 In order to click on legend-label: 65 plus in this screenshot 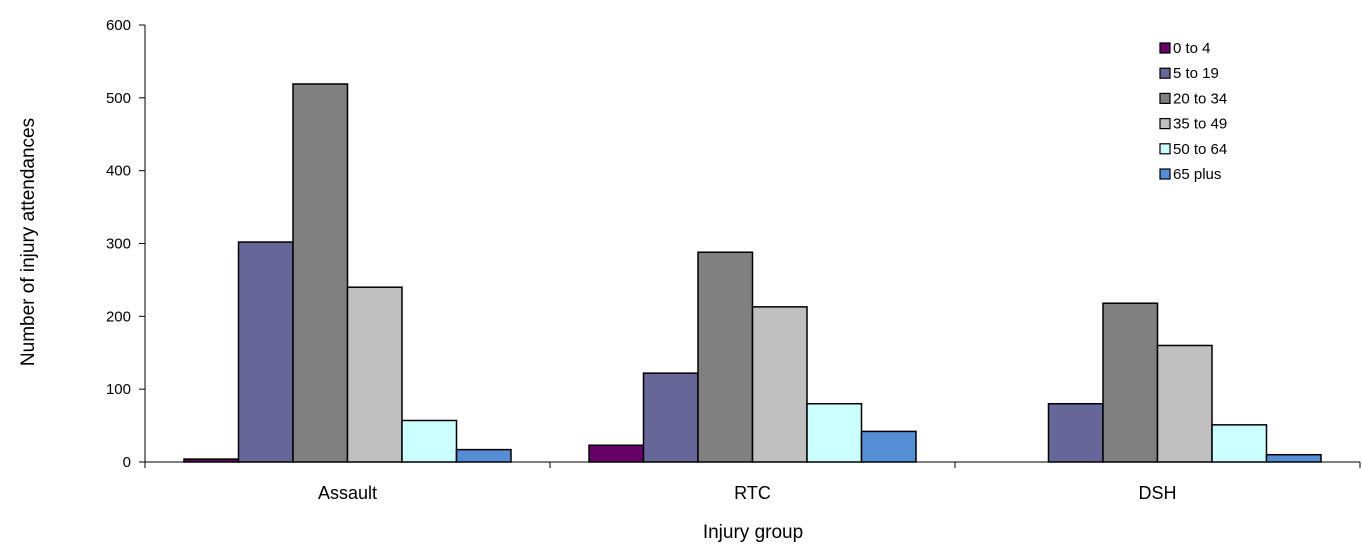, I will do `click(1197, 174)`.